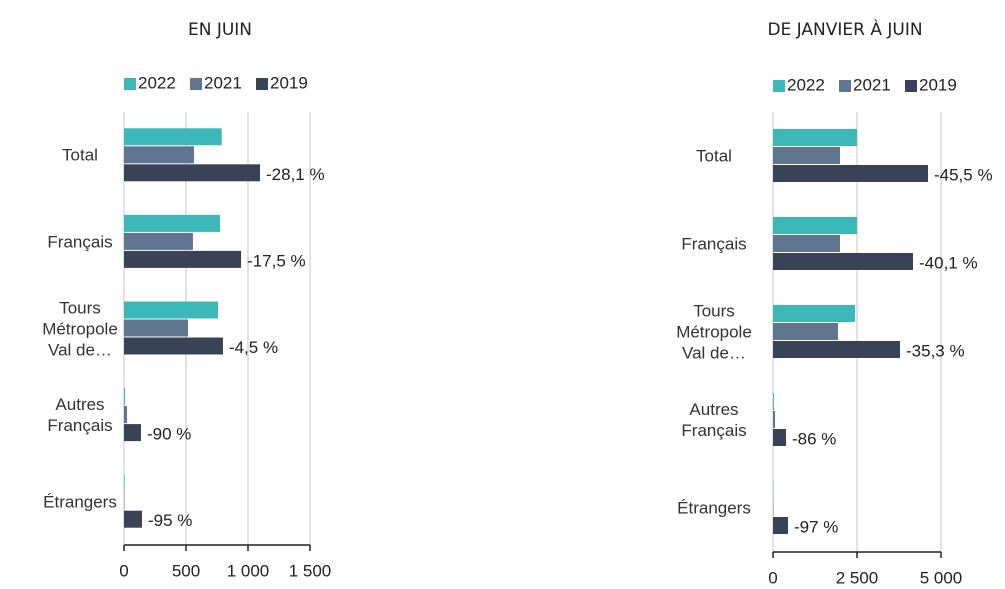  What do you see at coordinates (186, 570) in the screenshot?
I see `x-tick-label: 500` at bounding box center [186, 570].